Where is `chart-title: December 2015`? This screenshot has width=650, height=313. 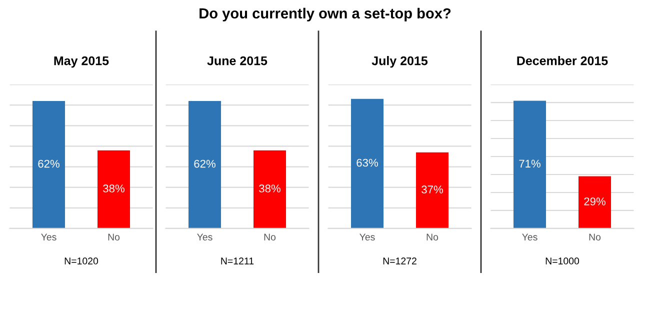 chart-title: December 2015 is located at coordinates (562, 61).